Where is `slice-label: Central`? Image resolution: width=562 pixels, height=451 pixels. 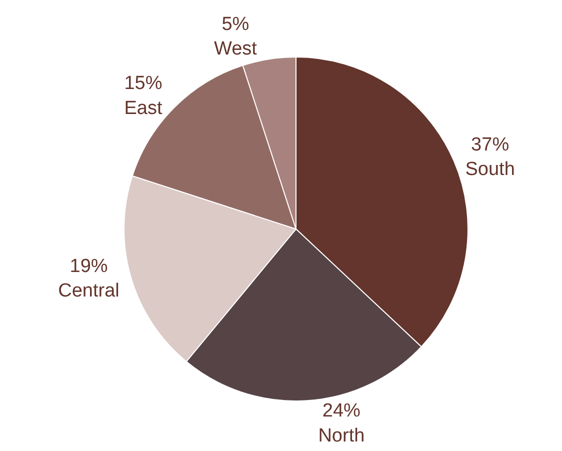 slice-label: Central is located at coordinates (89, 291).